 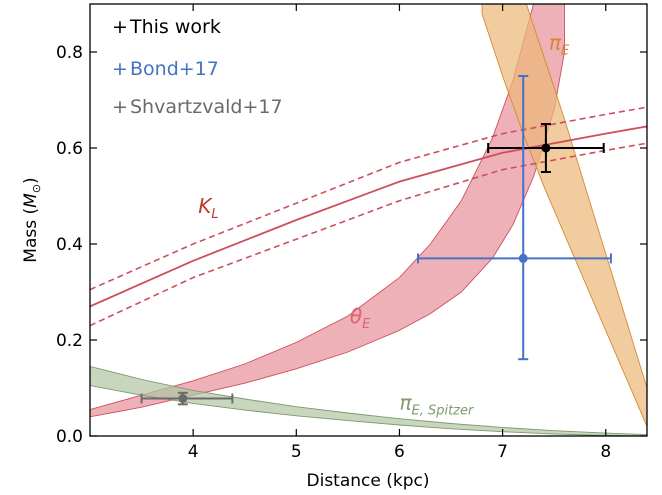 What do you see at coordinates (206, 107) in the screenshot?
I see `legend-label-shvartzvald17: Shvartzvald+17` at bounding box center [206, 107].